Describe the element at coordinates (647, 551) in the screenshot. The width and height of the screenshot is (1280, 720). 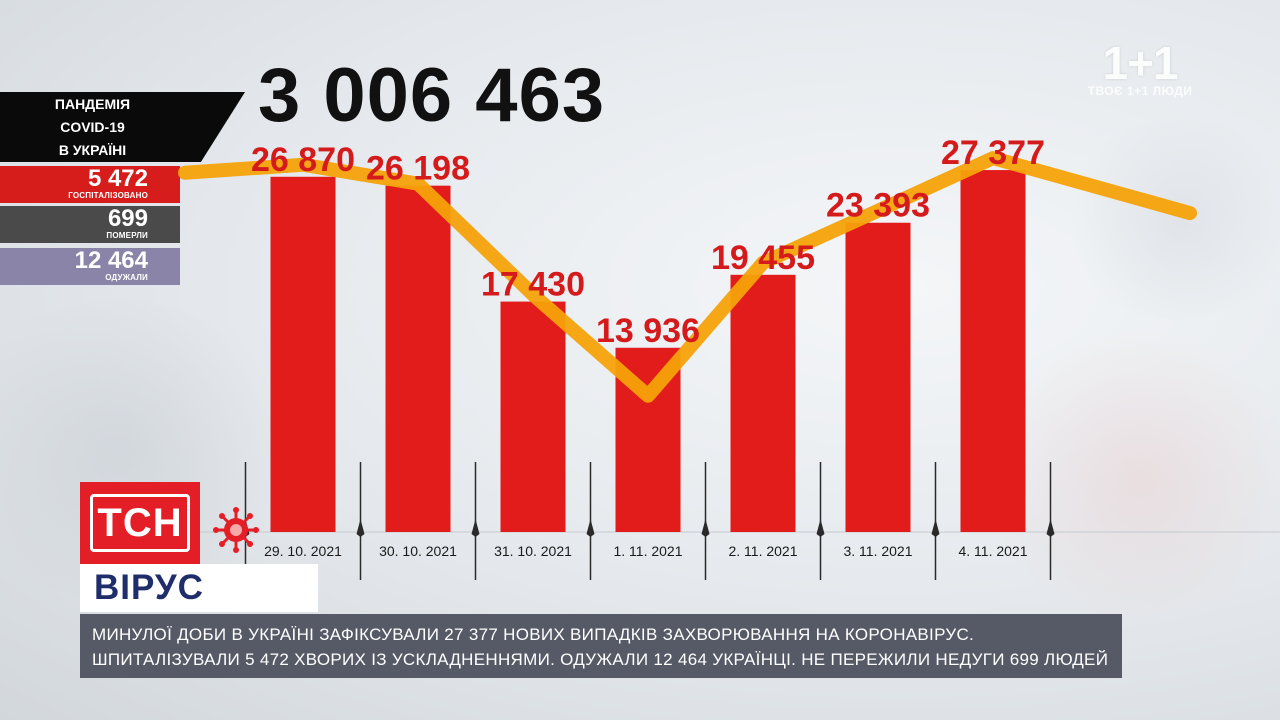
I see `category-label: 1. 11. 2021` at that location.